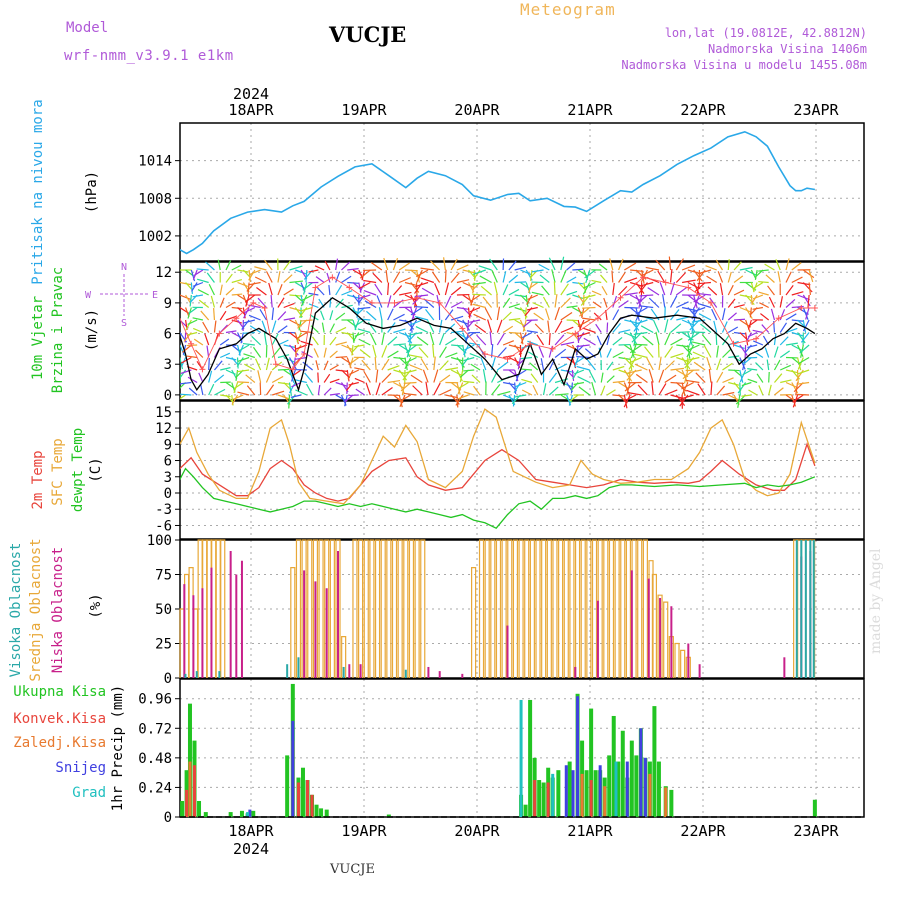  Describe the element at coordinates (149, 56) in the screenshot. I see `model-version: wrf-nmm_v3.9.1 e1km` at that location.